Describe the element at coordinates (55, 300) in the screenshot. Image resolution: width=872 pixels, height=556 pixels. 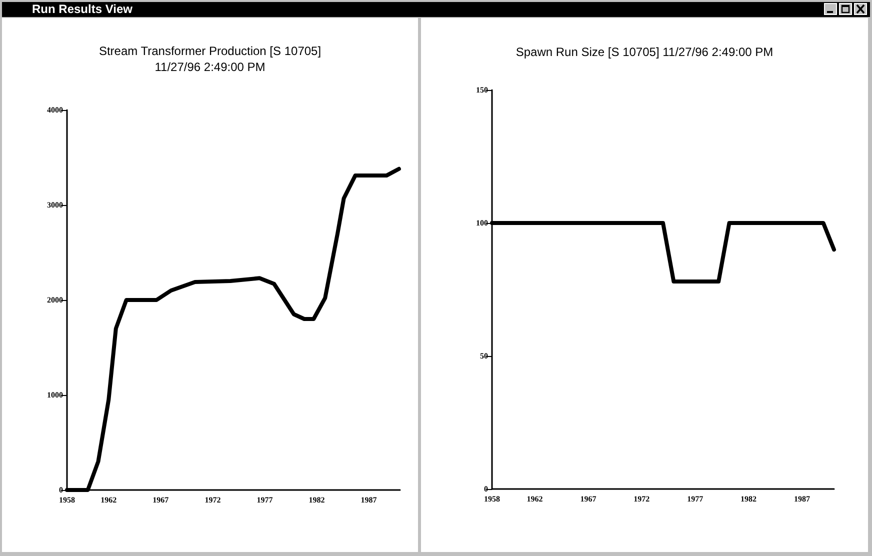
I see `y-tick-label: 2000` at that location.